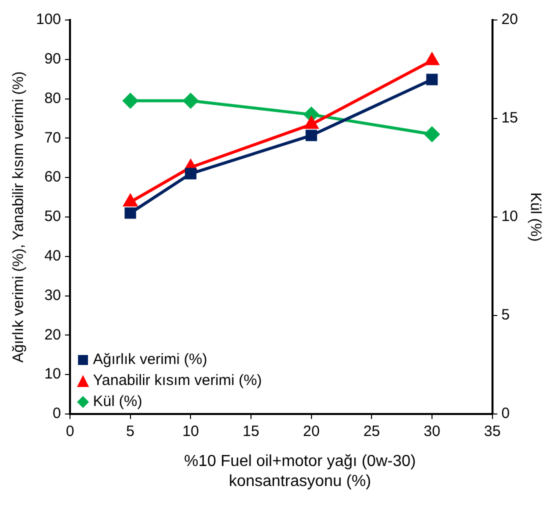 Image resolution: width=556 pixels, height=513 pixels. I want to click on x-tick-label: 10, so click(191, 431).